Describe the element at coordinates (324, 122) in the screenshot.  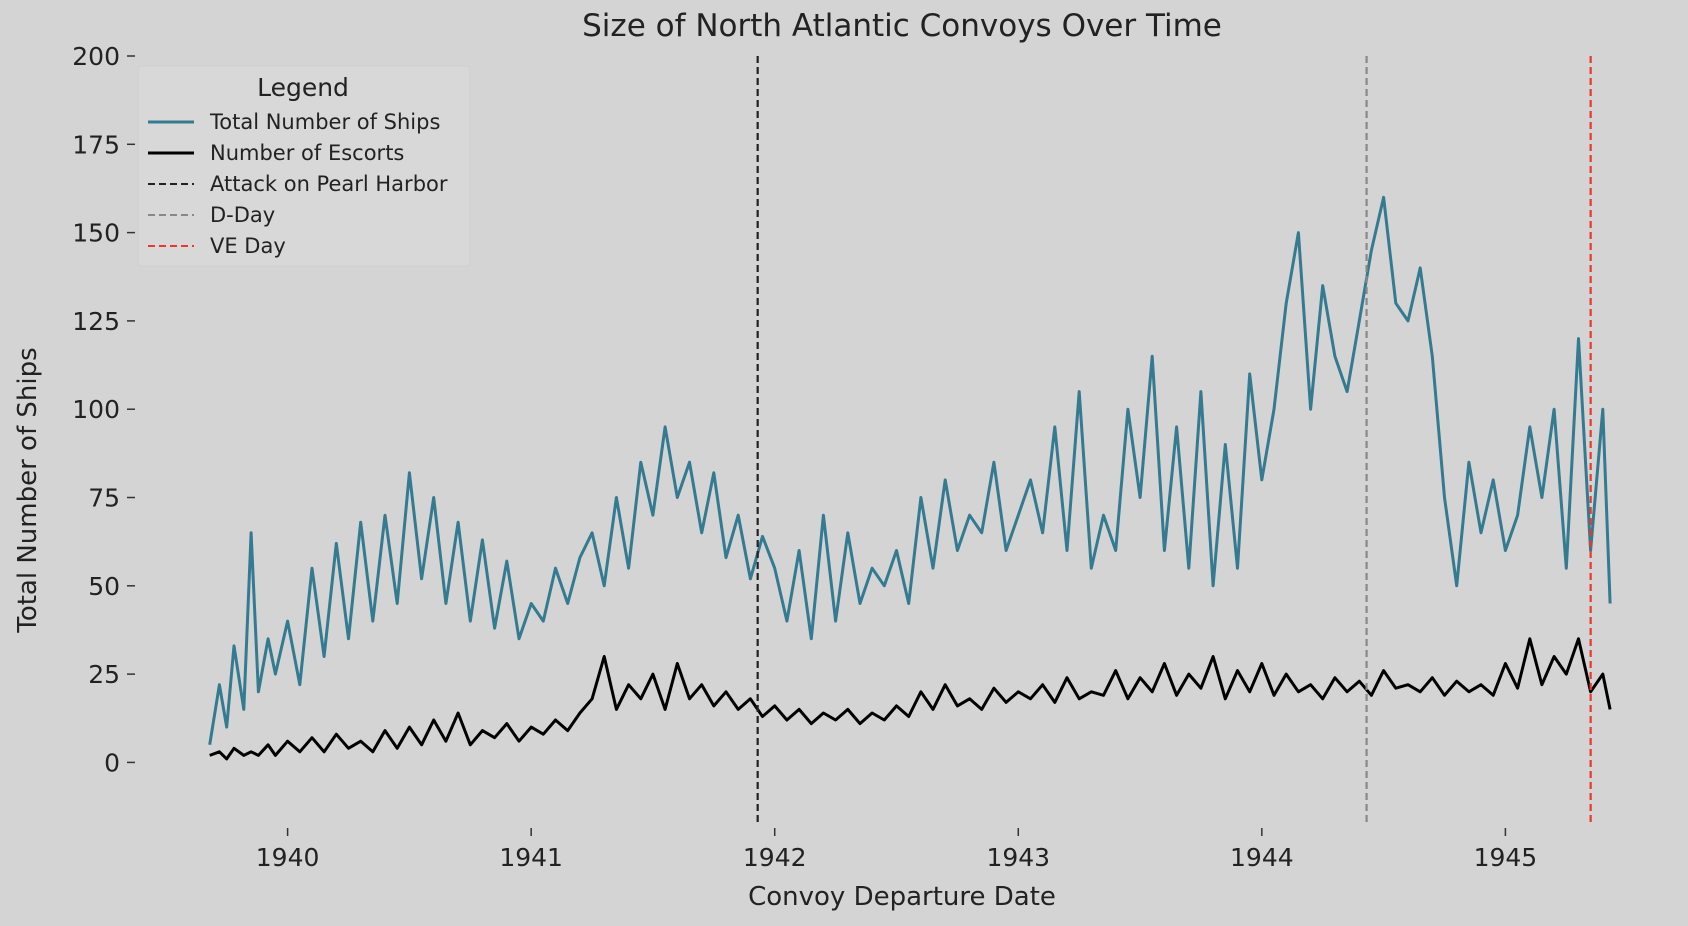
I see `legend-label: Total Number of Ships` at that location.